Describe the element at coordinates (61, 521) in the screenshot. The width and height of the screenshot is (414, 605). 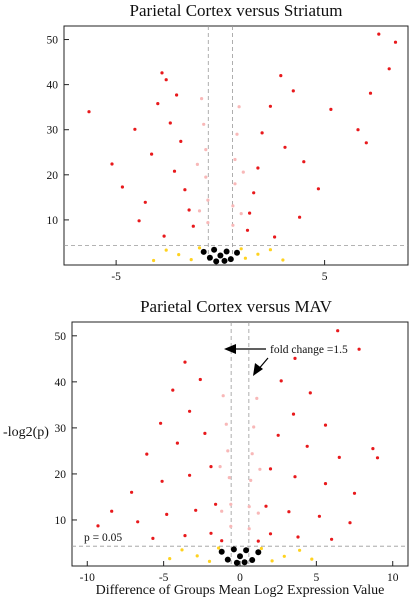
I see `y-tick-label: 10` at that location.